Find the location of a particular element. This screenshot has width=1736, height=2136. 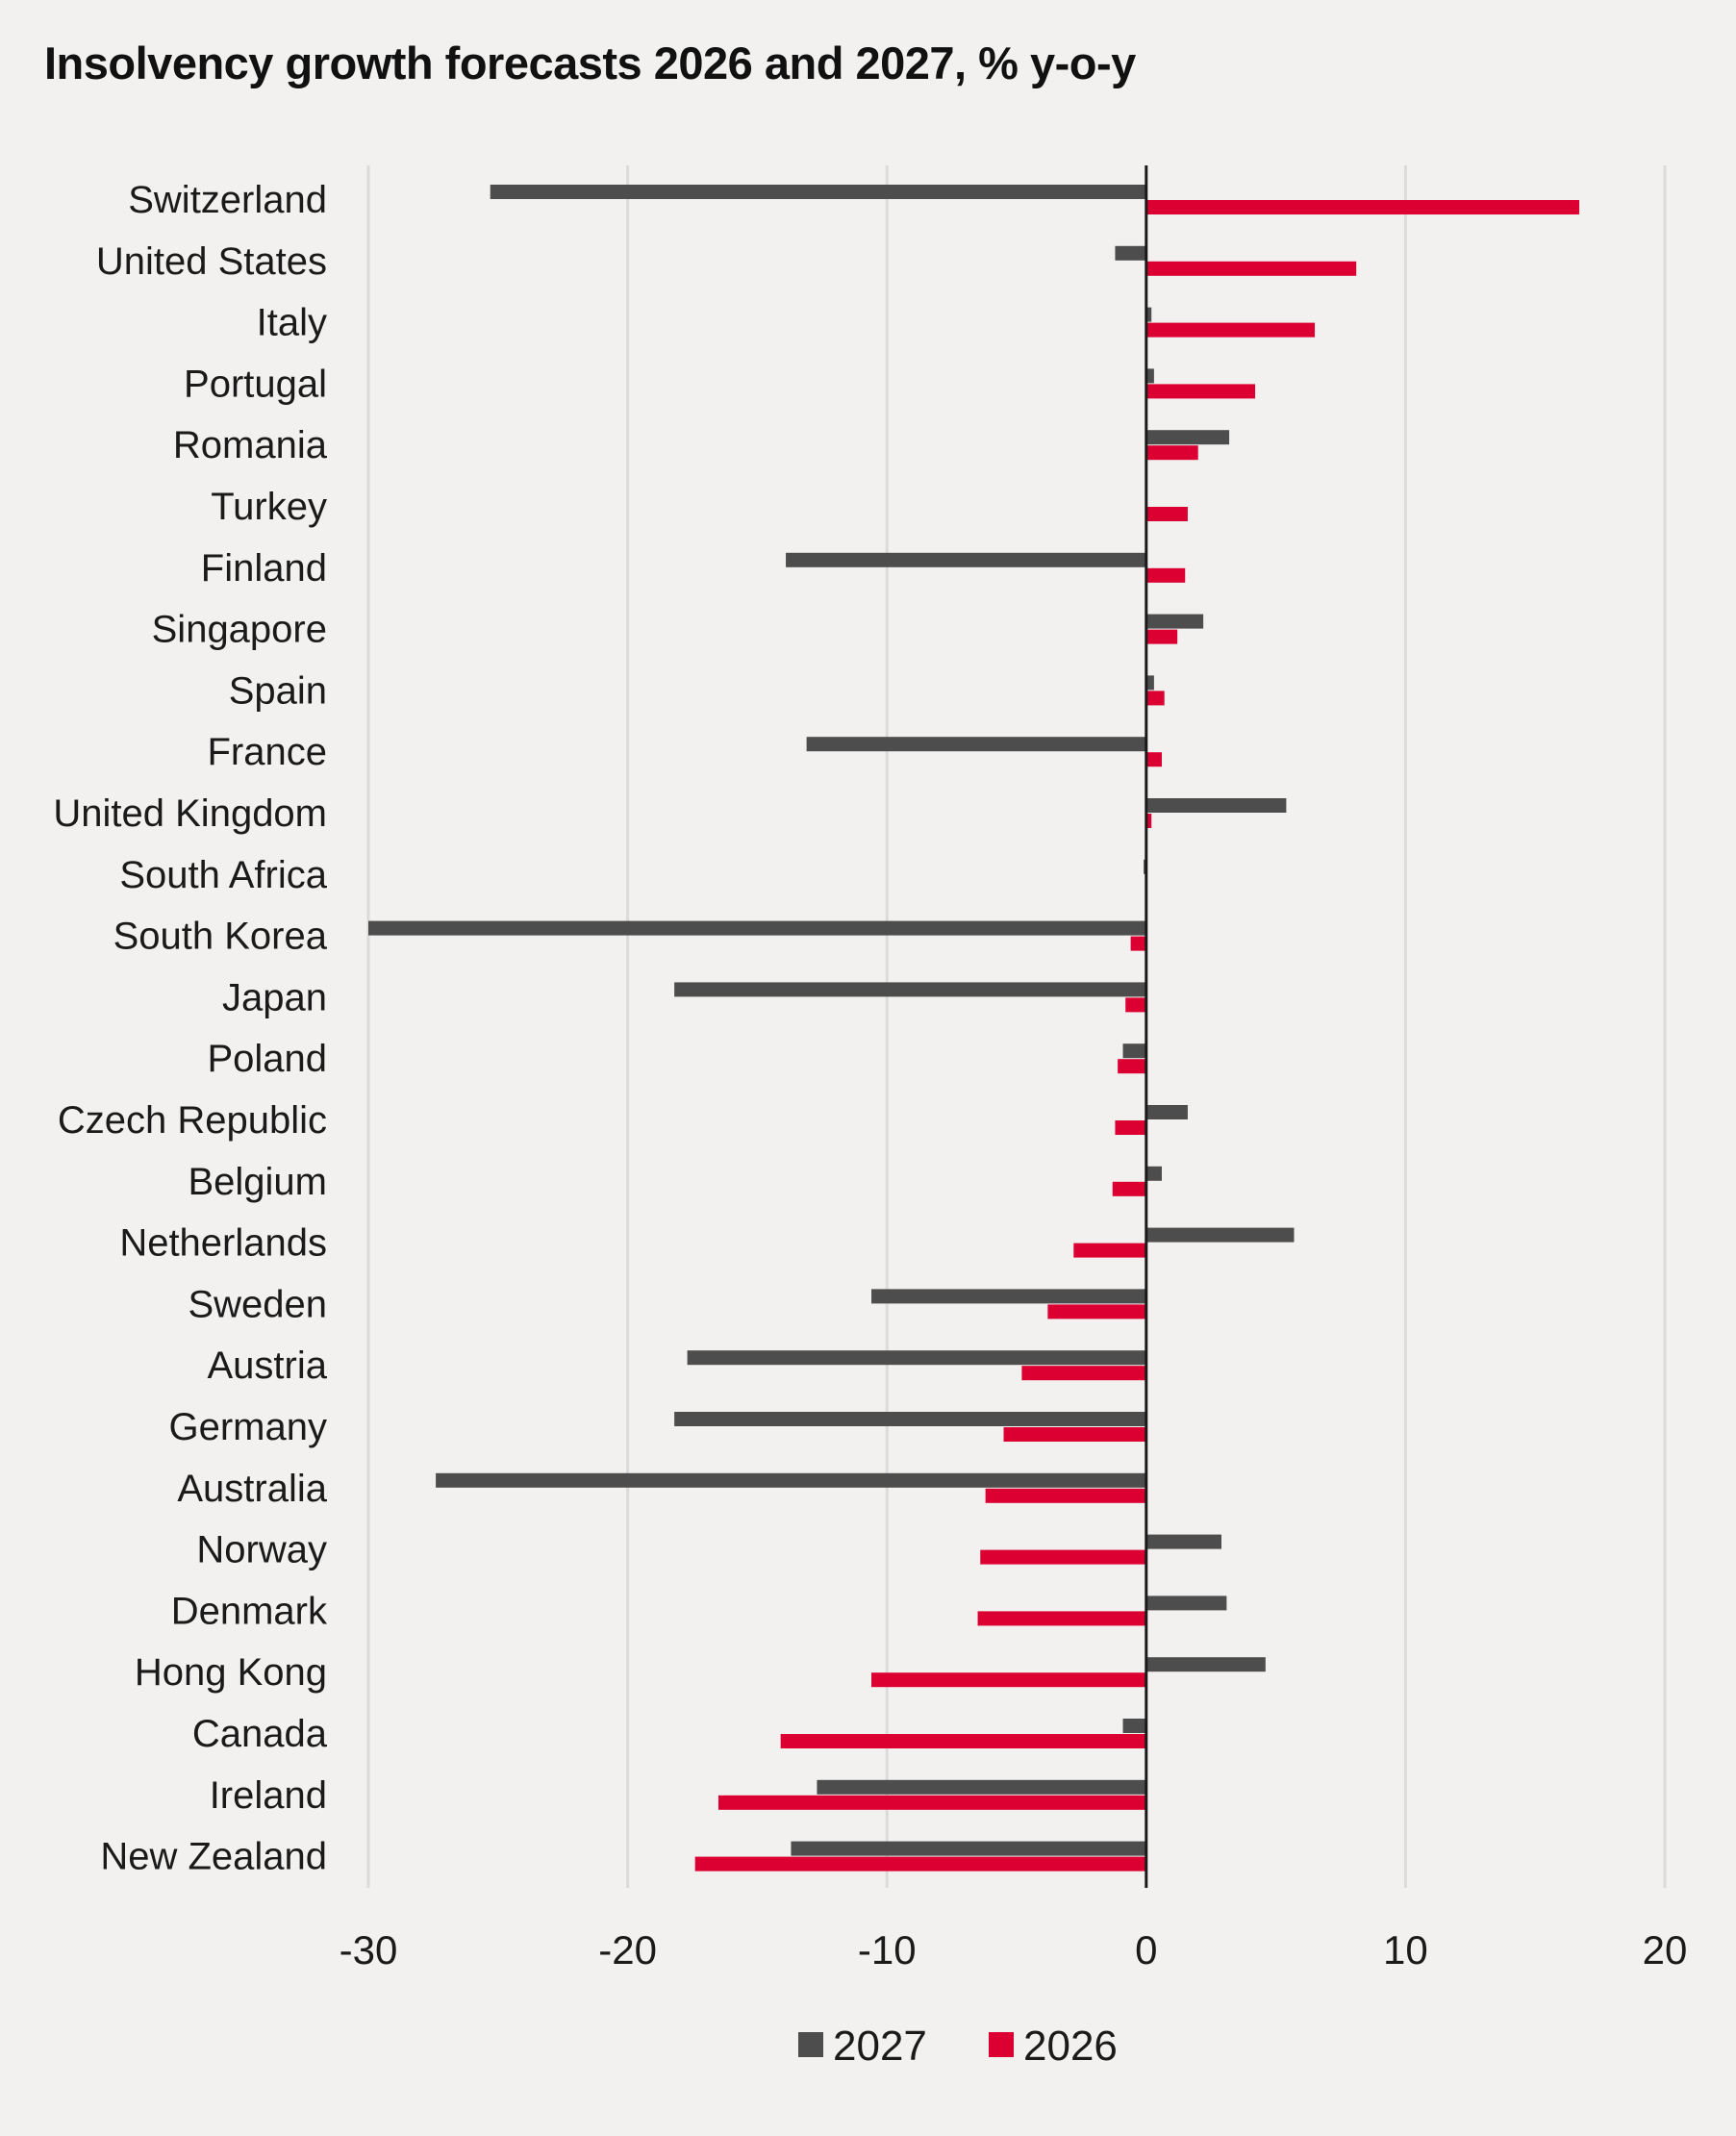

bar-2027-spain is located at coordinates (1149, 683).